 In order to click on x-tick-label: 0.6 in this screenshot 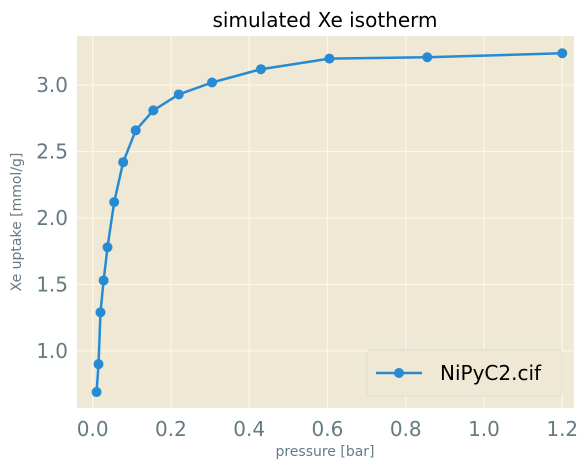, I will do `click(328, 429)`.